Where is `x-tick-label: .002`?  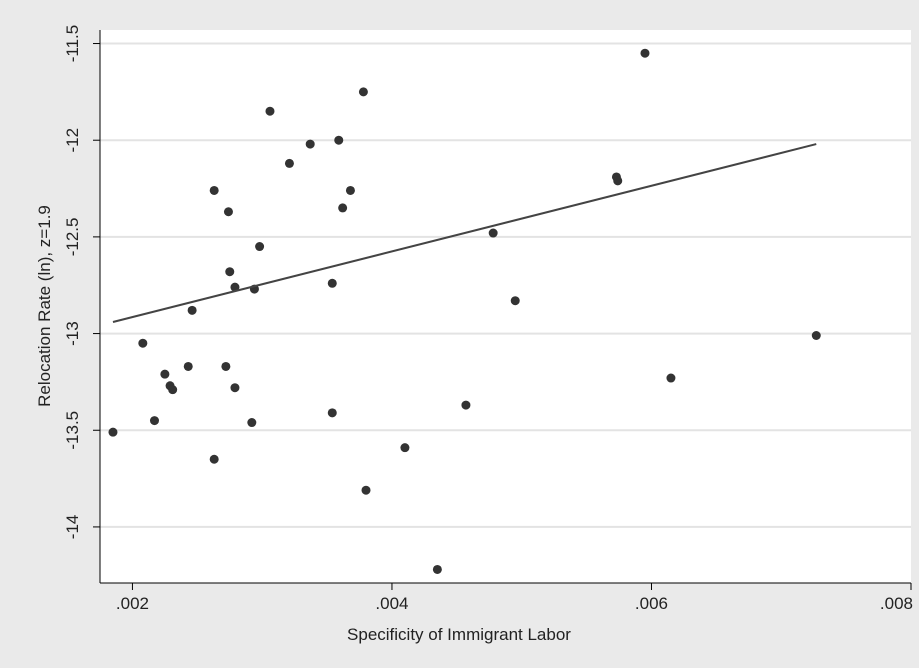
x-tick-label: .002 is located at coordinates (132, 603).